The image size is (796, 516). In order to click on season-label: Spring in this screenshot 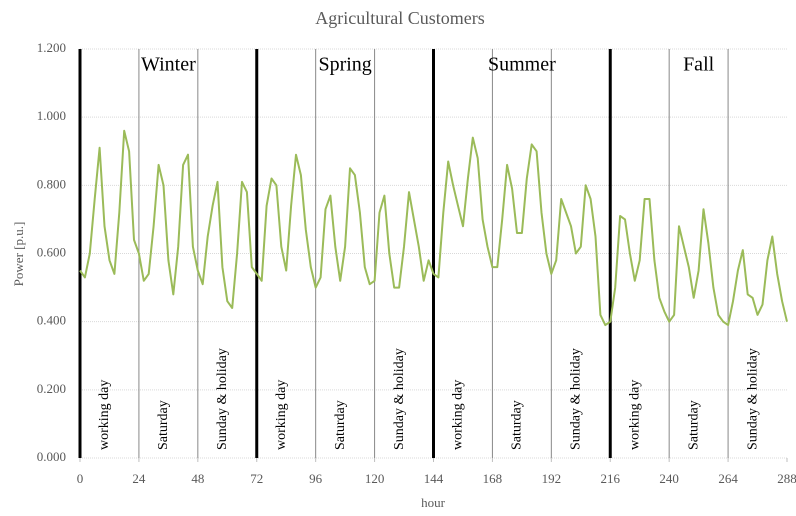, I will do `click(344, 65)`.